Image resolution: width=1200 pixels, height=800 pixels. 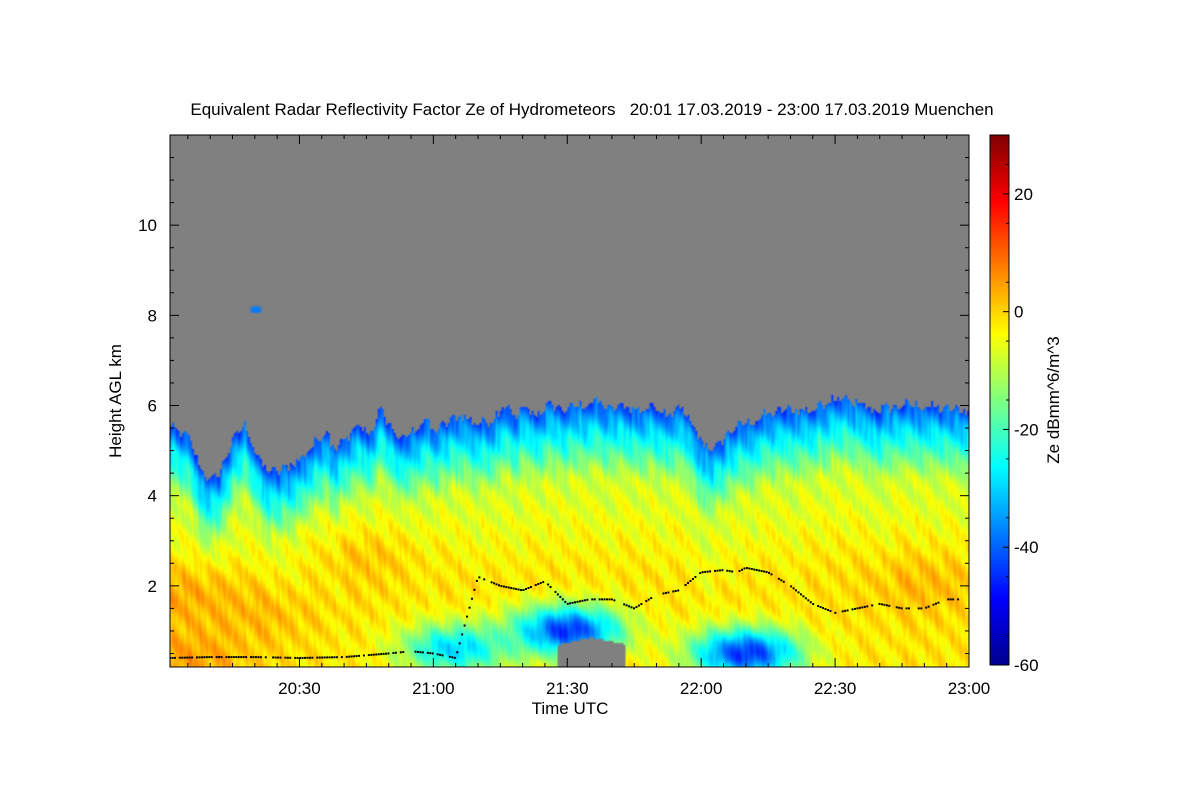 I want to click on y-tick-label: 4, so click(x=152, y=496).